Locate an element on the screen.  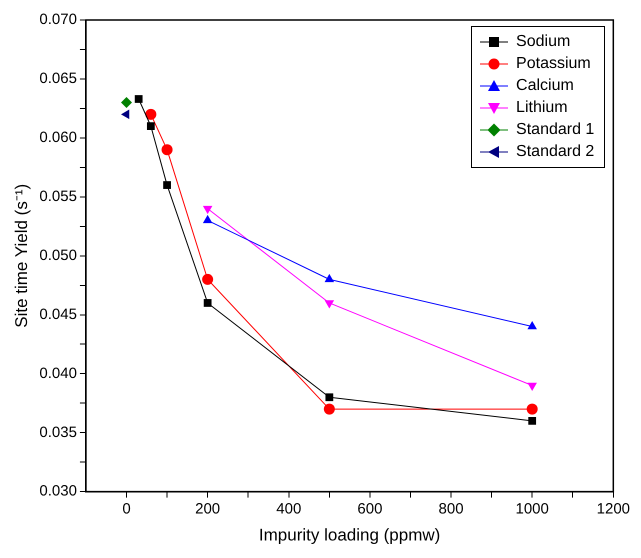
legend-label: Standard 2 is located at coordinates (555, 152).